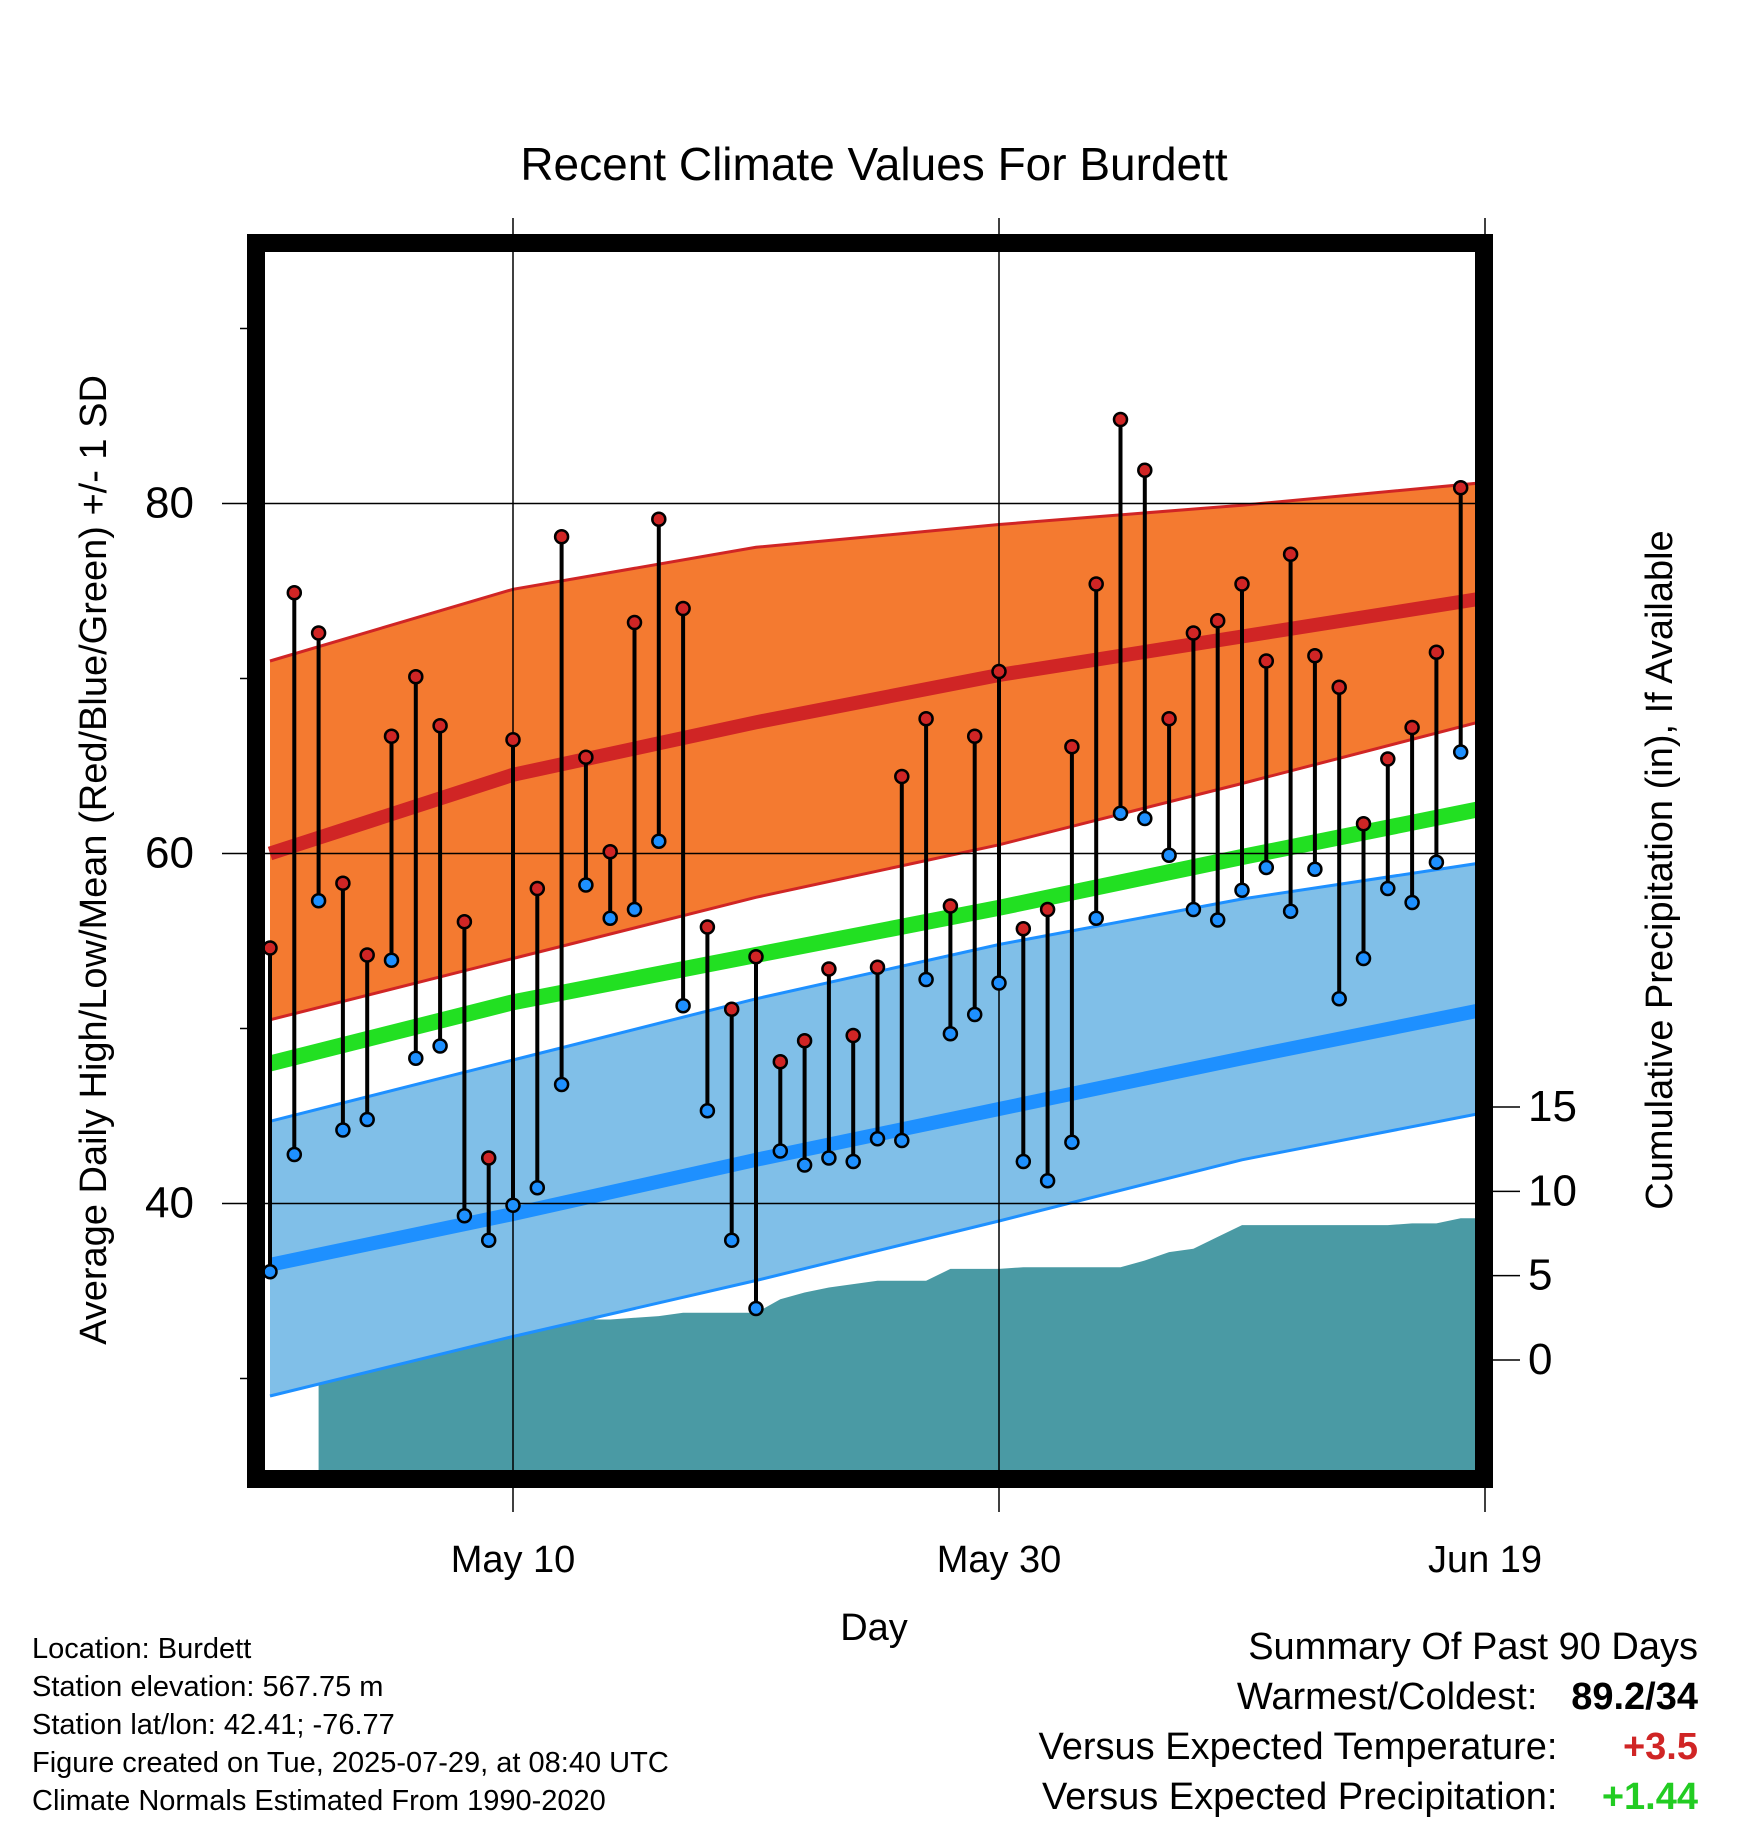 Image resolution: width=1748 pixels, height=1828 pixels. I want to click on info-latlon: Station lat/lon: 42.41; -76.77, so click(213, 1725).